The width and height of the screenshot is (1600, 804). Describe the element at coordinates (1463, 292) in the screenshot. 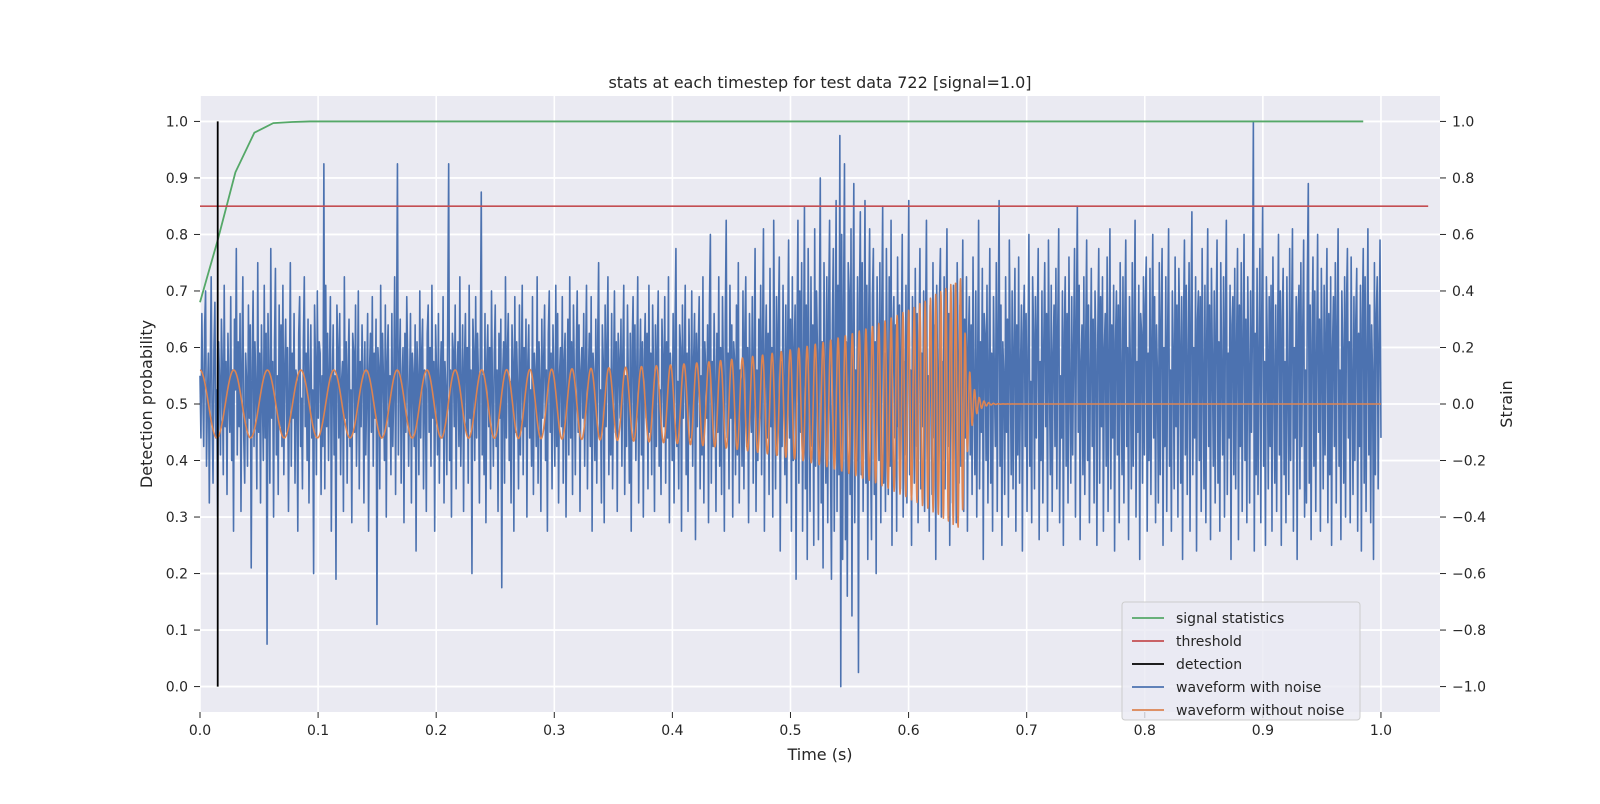

I see `y2-tick-label: 0.4` at that location.